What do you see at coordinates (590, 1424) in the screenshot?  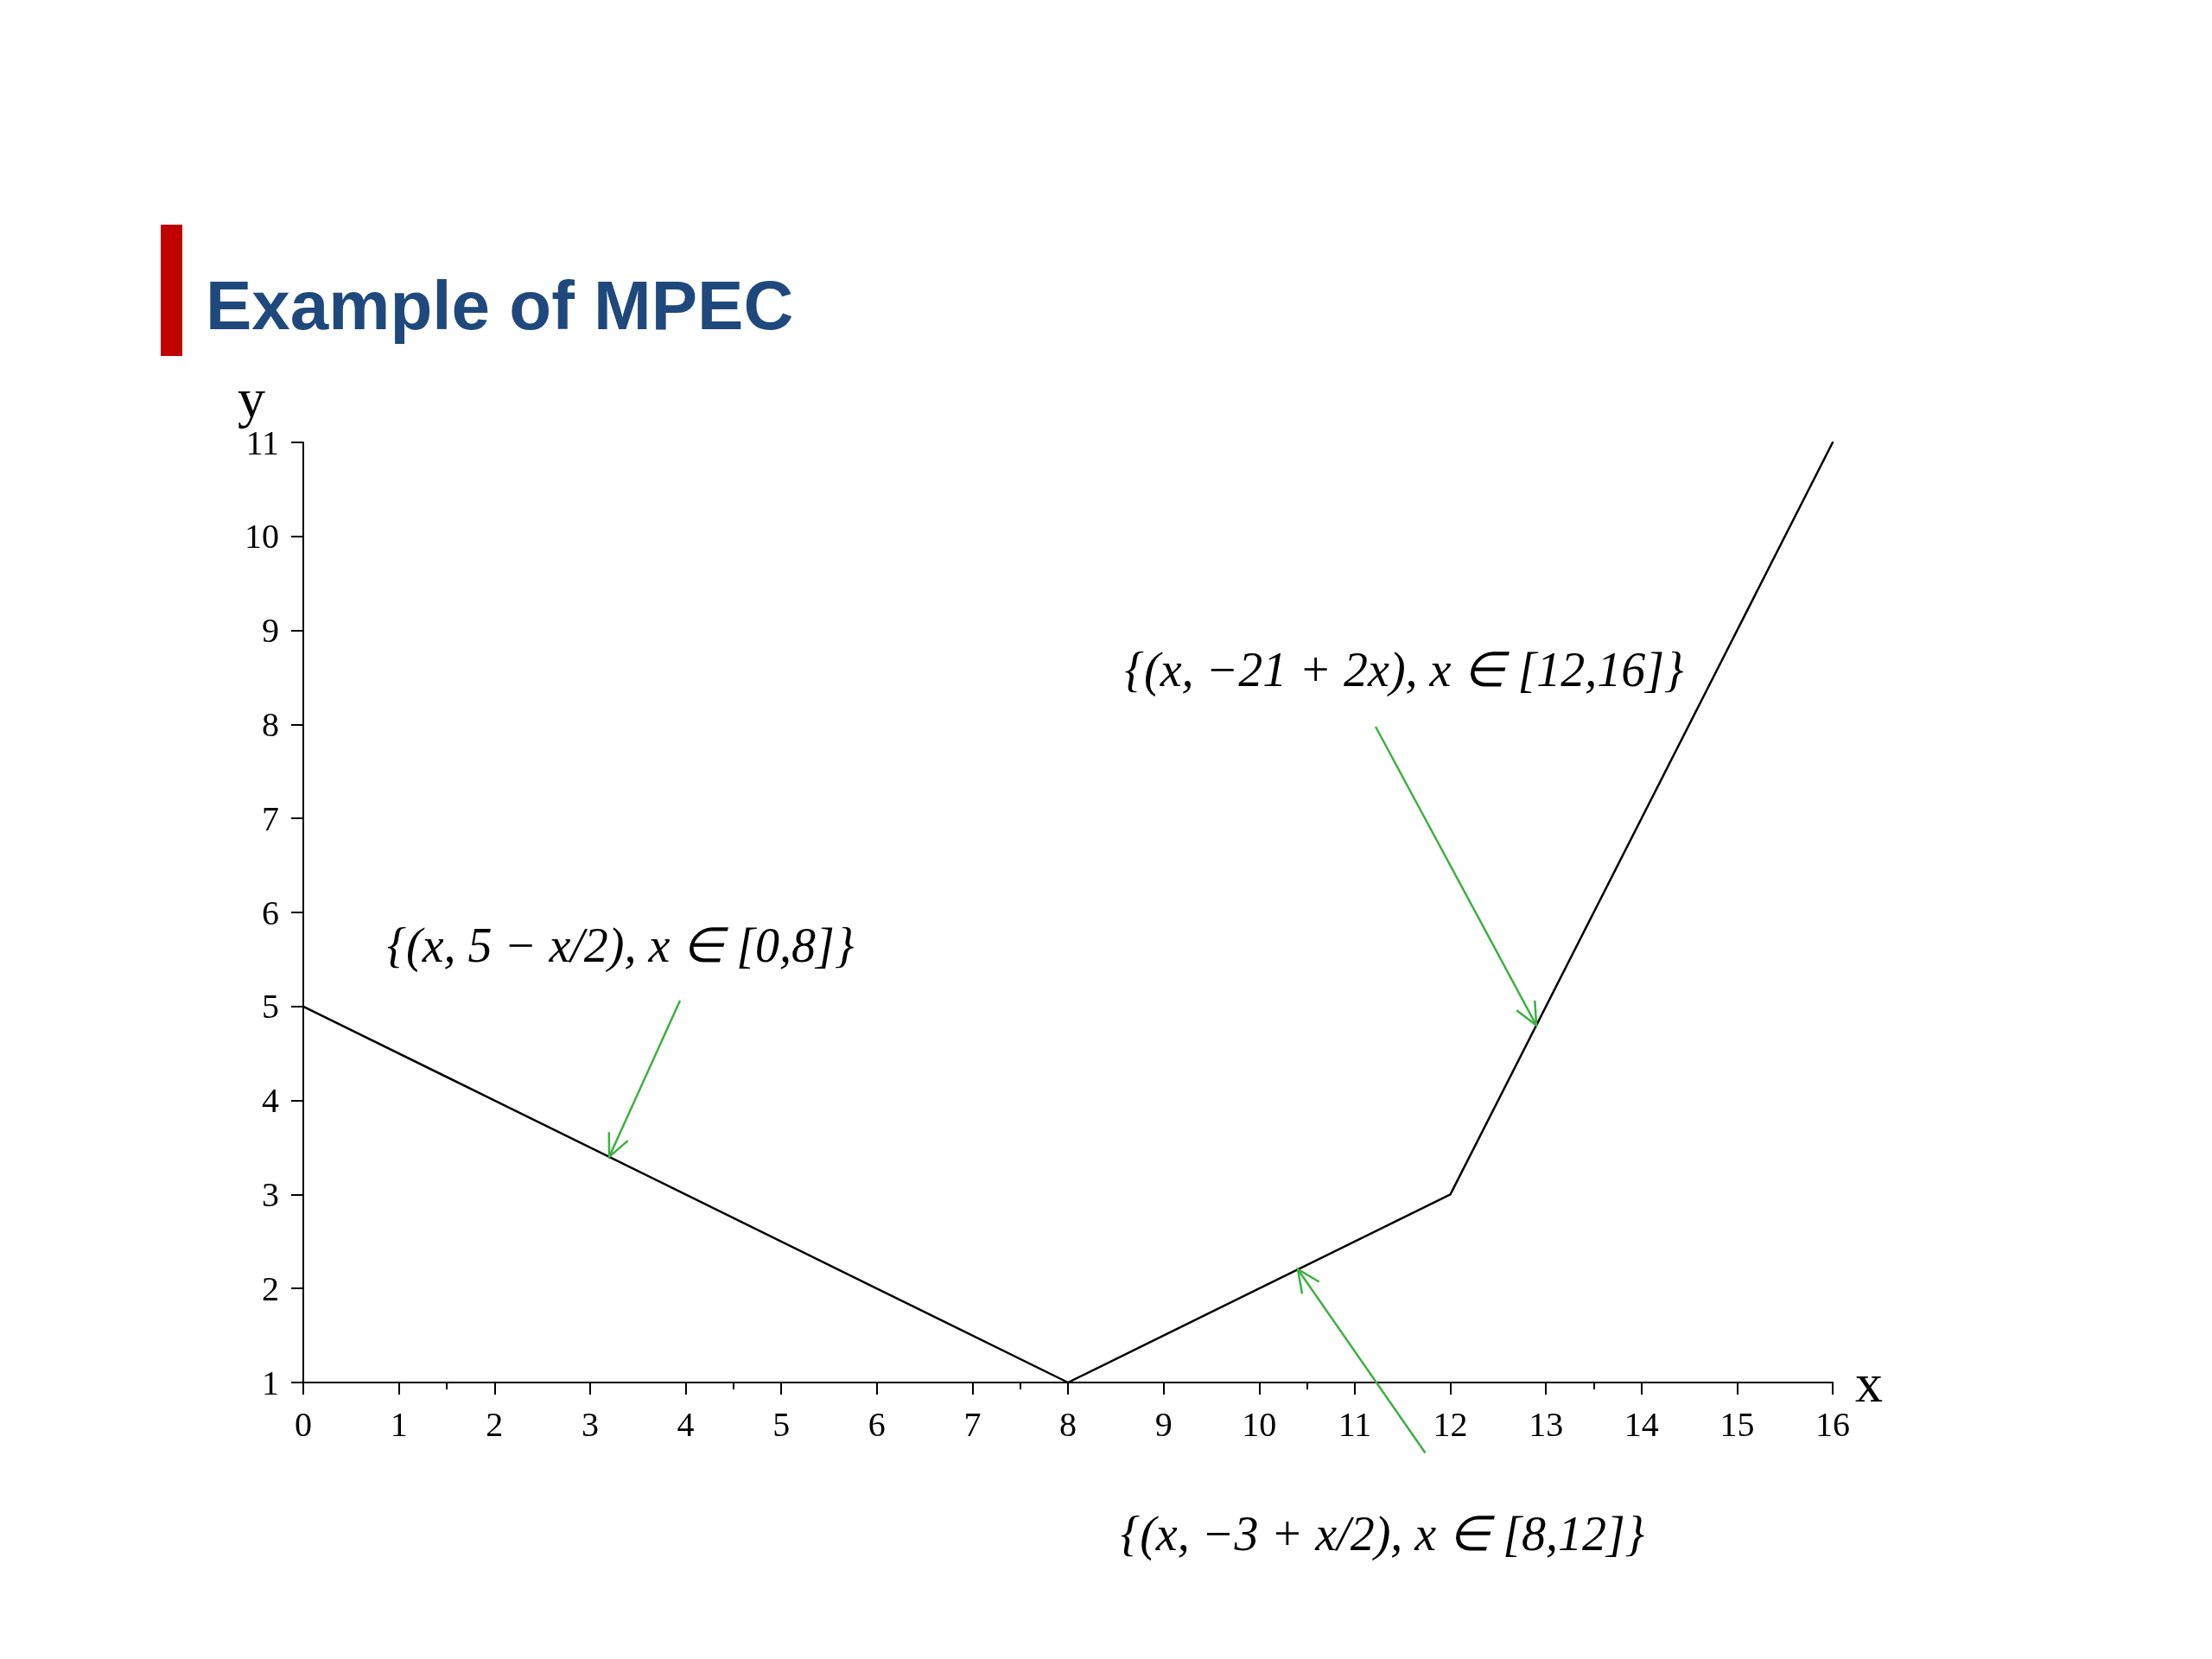 I see `x-tick-label: 3` at bounding box center [590, 1424].